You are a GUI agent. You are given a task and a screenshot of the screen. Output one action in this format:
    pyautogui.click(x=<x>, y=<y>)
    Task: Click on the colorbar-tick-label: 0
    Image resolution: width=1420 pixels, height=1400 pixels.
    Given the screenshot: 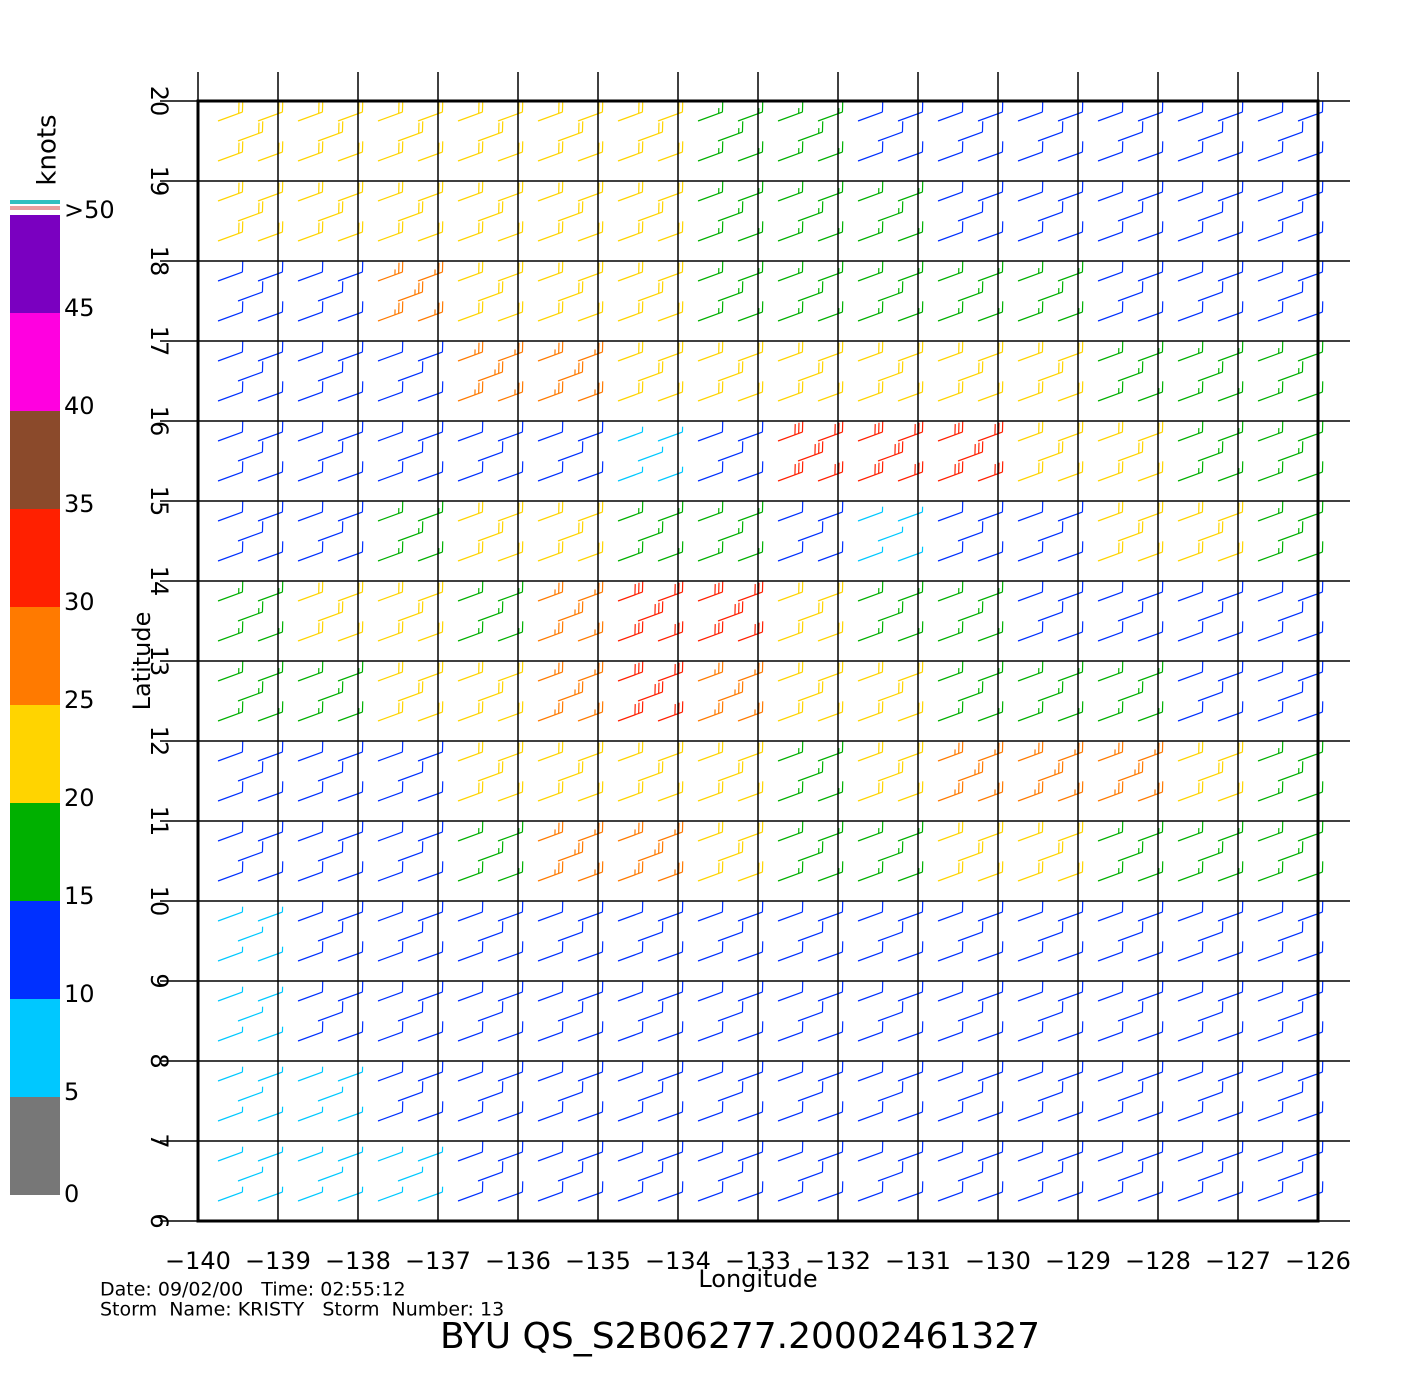 What is the action you would take?
    pyautogui.click(x=71, y=1194)
    